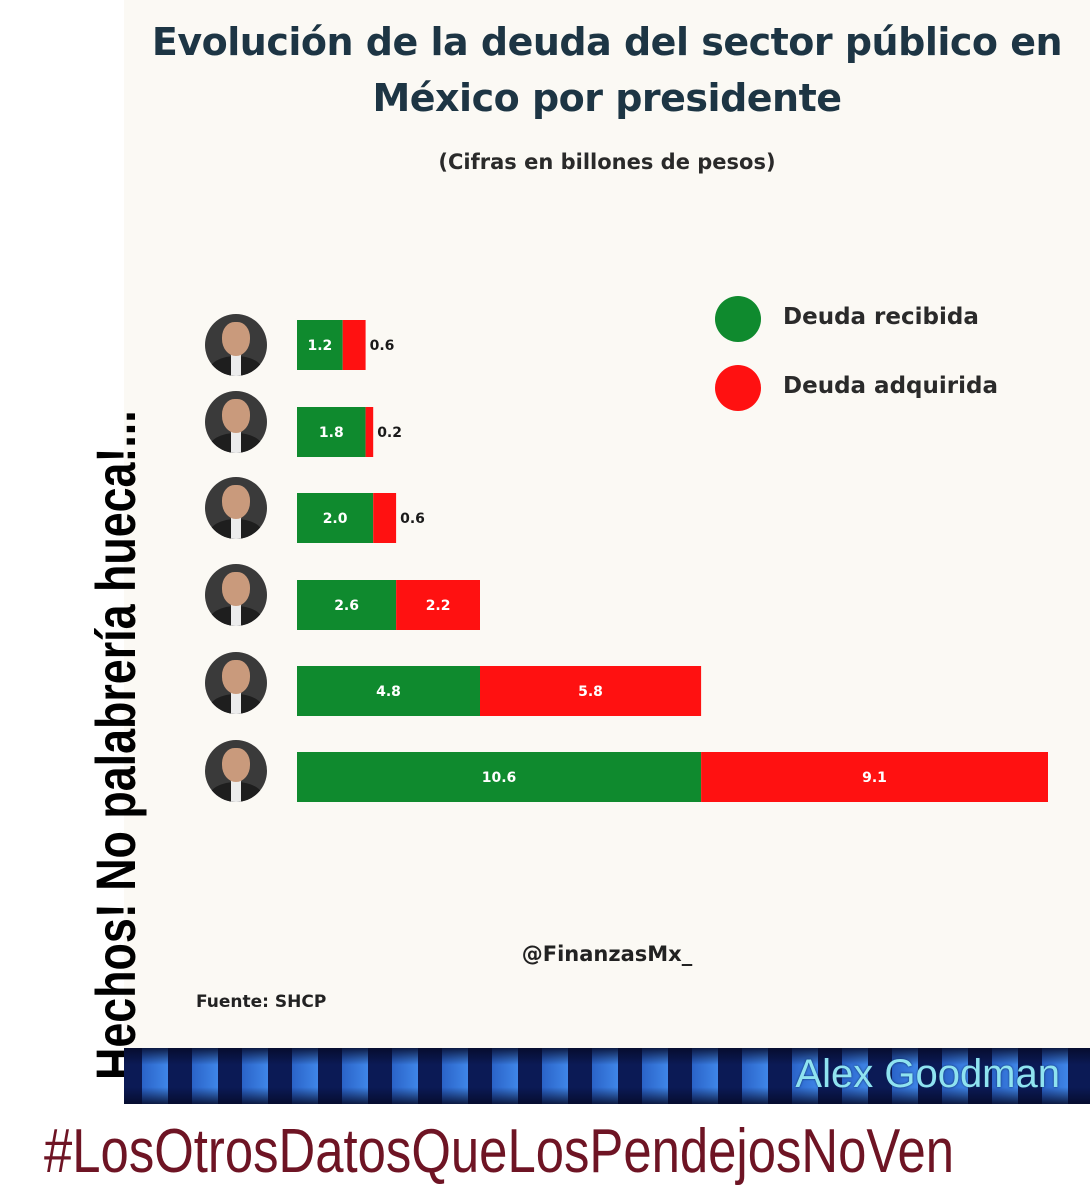 The width and height of the screenshot is (1090, 1200). I want to click on data-label: 2.6, so click(346, 606).